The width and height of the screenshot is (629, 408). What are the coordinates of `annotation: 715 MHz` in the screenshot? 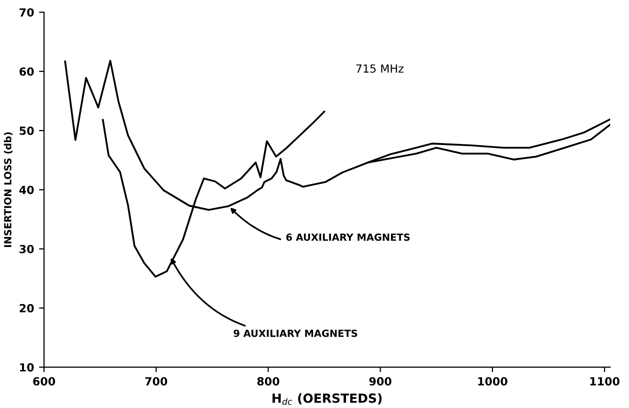 It's located at (380, 68).